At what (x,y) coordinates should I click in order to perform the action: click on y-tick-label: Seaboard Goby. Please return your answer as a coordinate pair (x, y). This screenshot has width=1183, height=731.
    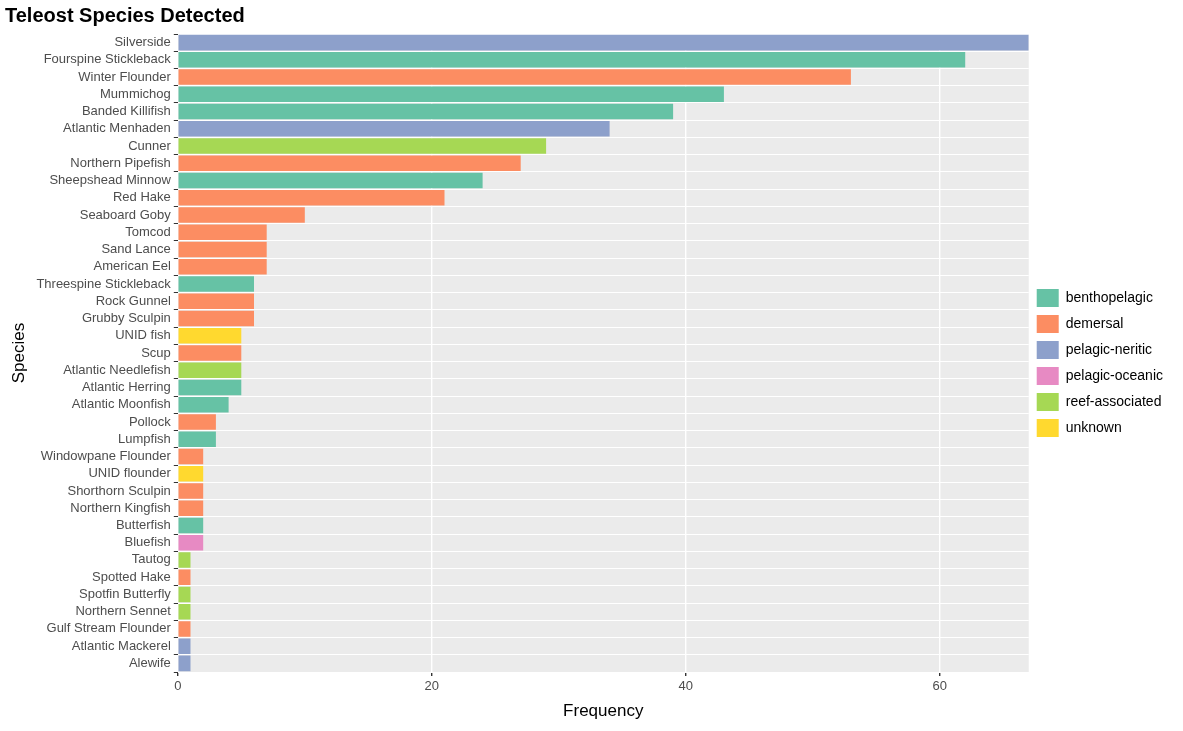
    Looking at the image, I should click on (125, 214).